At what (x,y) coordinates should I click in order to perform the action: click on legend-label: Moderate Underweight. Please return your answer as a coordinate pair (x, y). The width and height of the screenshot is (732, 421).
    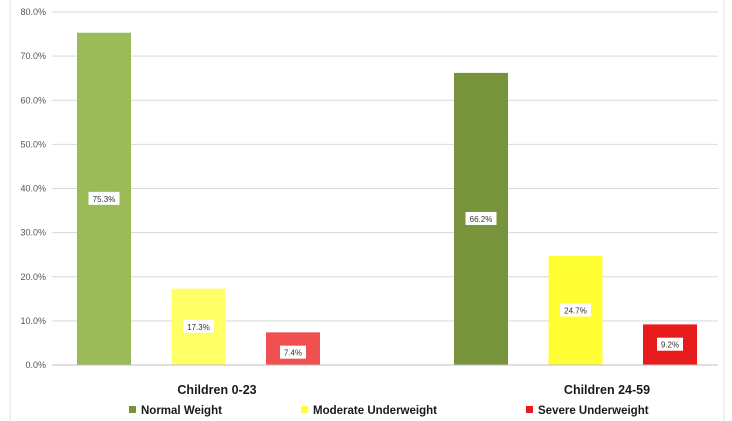
    Looking at the image, I should click on (375, 411).